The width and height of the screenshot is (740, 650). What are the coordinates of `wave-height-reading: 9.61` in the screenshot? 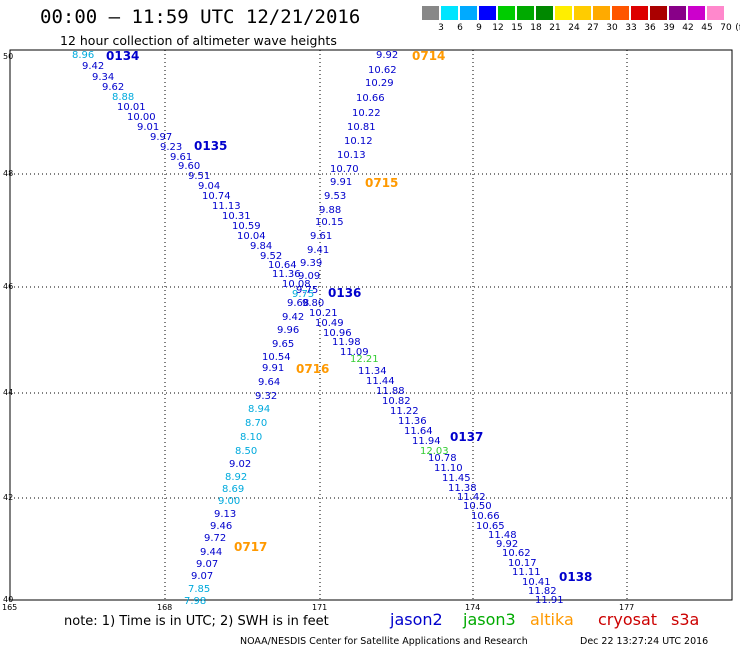 It's located at (181, 157).